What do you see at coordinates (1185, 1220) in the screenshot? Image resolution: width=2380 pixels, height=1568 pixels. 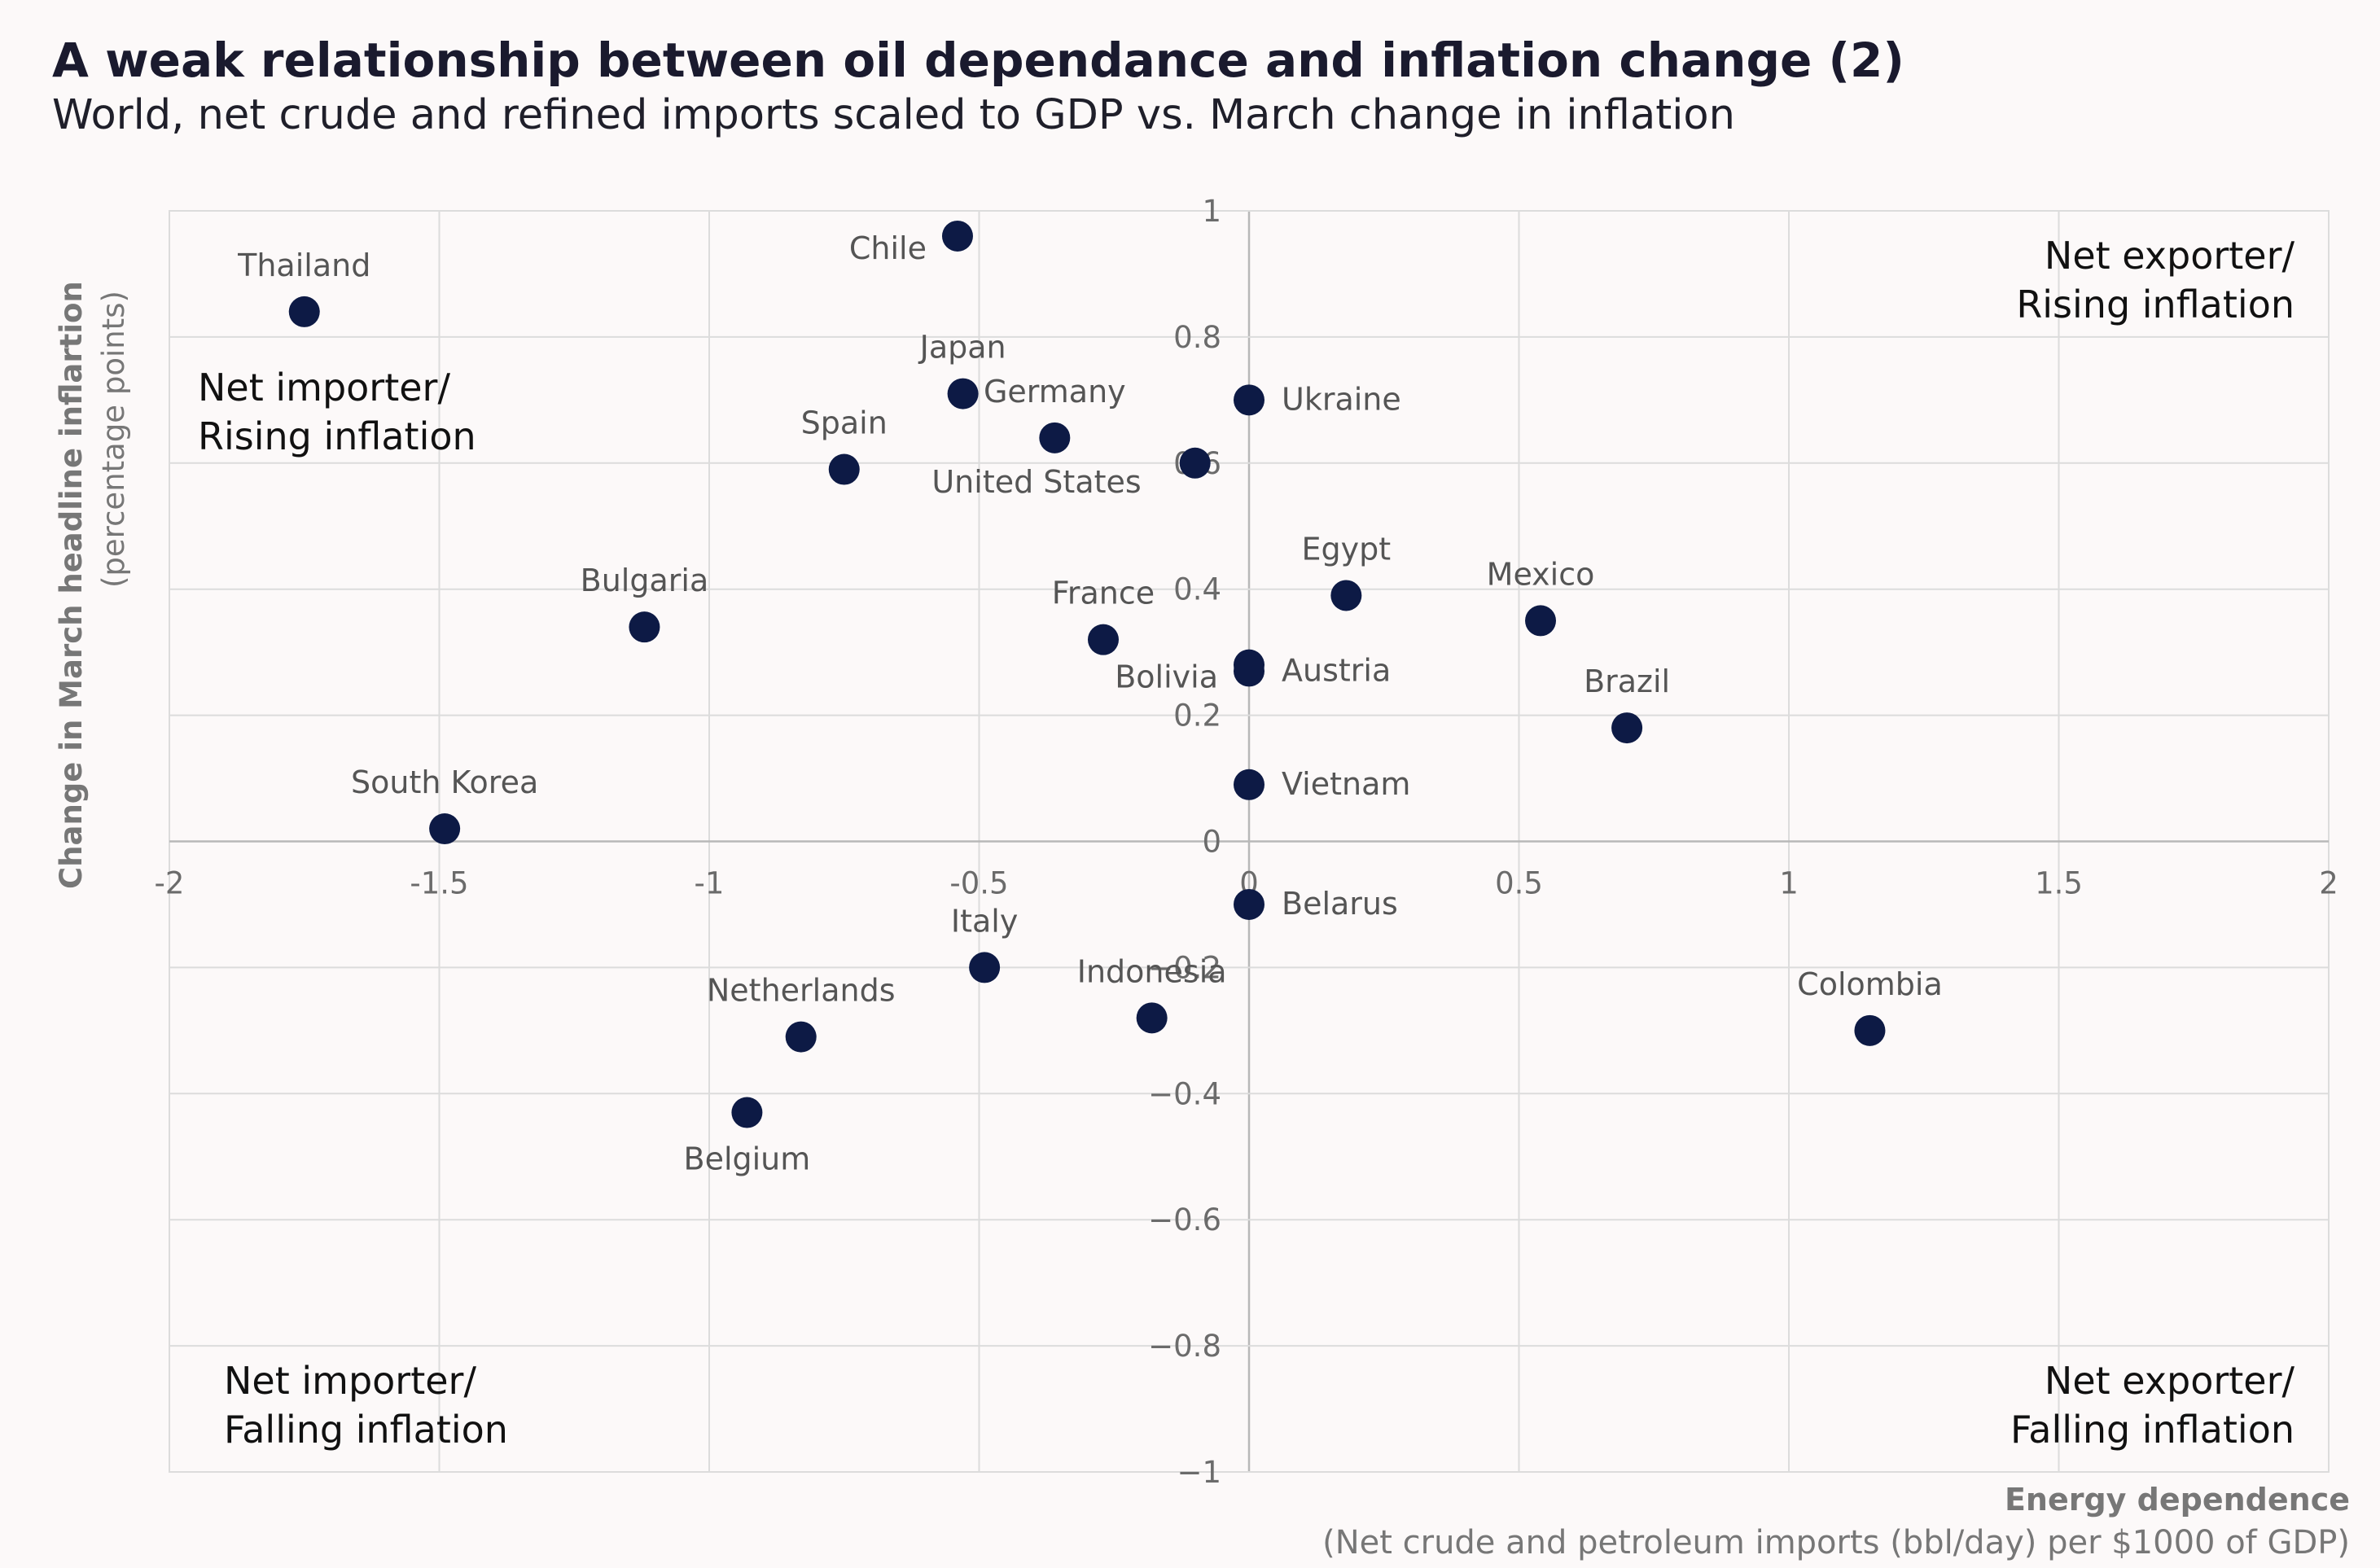 I see `y-tick-label: −0.6` at bounding box center [1185, 1220].